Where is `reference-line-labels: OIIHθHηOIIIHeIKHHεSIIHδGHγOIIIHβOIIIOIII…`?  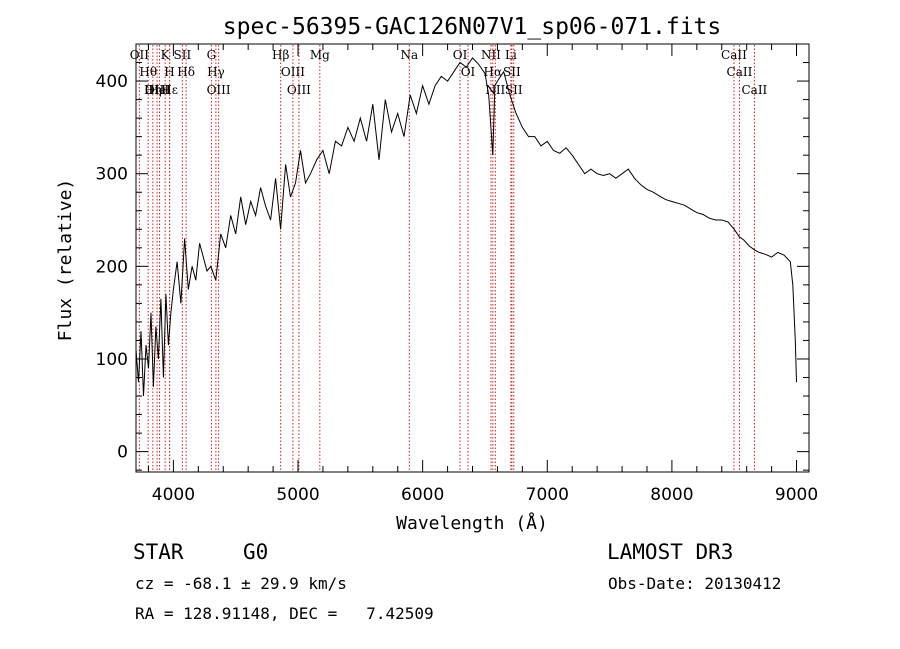 reference-line-labels: OIIHθHηOIIIHeIKHHεSIIHδGHγOIIIHβOIIIOIII… is located at coordinates (449, 72).